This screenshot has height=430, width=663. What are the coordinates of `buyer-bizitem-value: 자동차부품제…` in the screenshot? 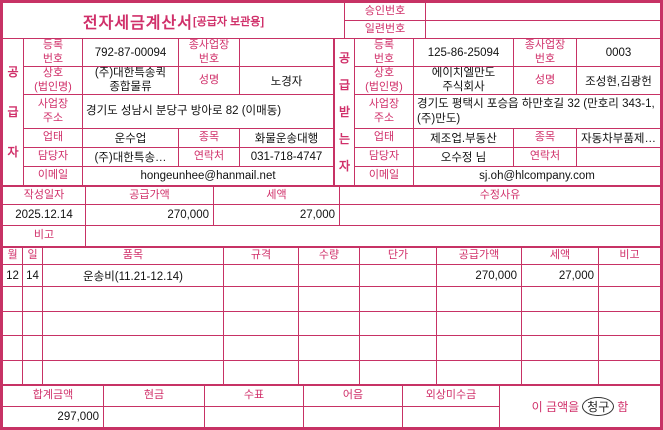 It's located at (618, 138).